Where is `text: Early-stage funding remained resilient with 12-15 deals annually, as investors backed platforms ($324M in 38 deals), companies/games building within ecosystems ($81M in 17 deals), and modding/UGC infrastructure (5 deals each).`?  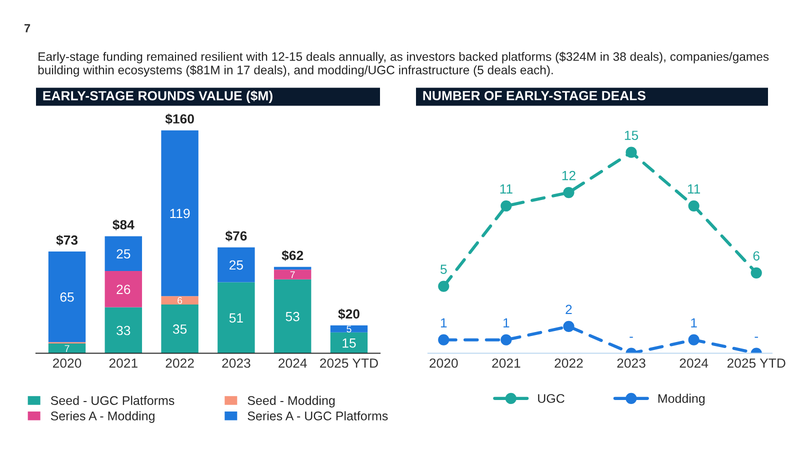 text: Early-stage funding remained resilient with 12-15 deals annually, as investors backed platforms ($324M in 38 deals), companies/games building within ecosystems ($81M in 17 deals), and modding/UGC infrastructure (5 deals each). is located at coordinates (403, 64).